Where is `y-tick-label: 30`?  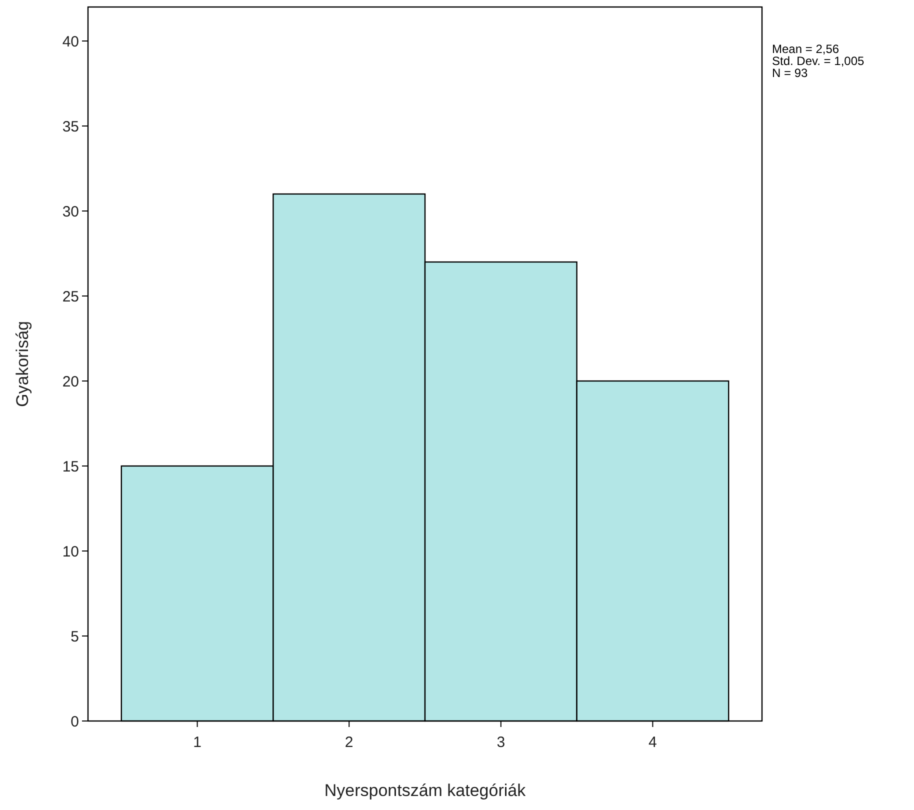 y-tick-label: 30 is located at coordinates (70, 211).